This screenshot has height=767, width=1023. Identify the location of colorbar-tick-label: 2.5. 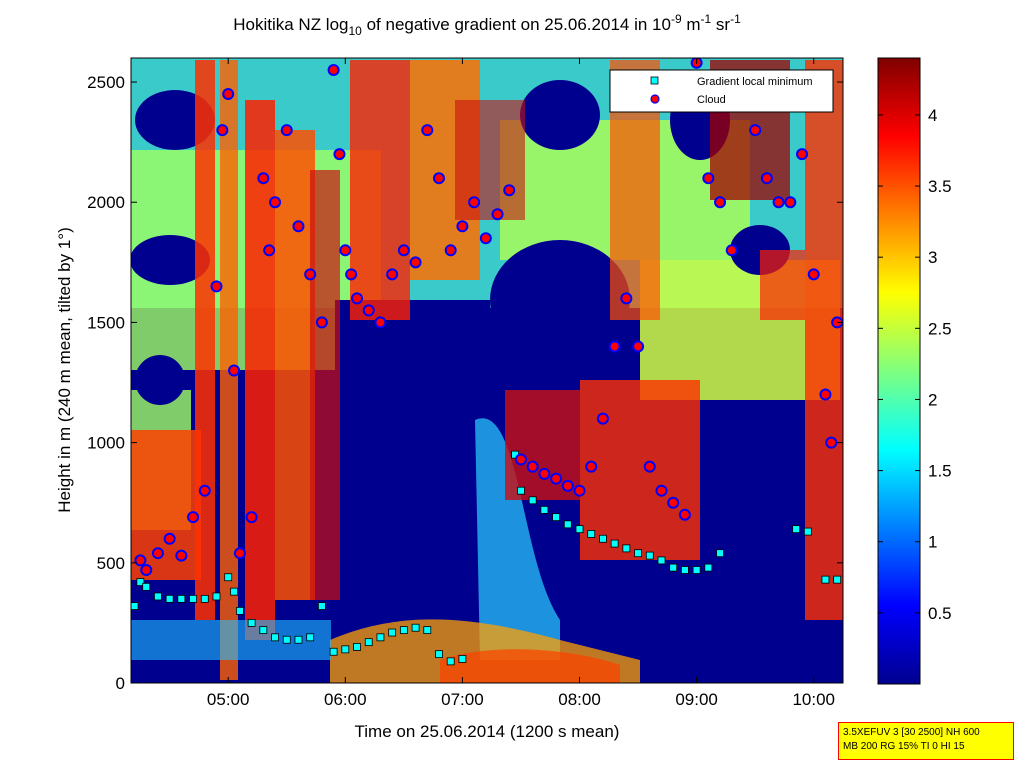
(940, 328).